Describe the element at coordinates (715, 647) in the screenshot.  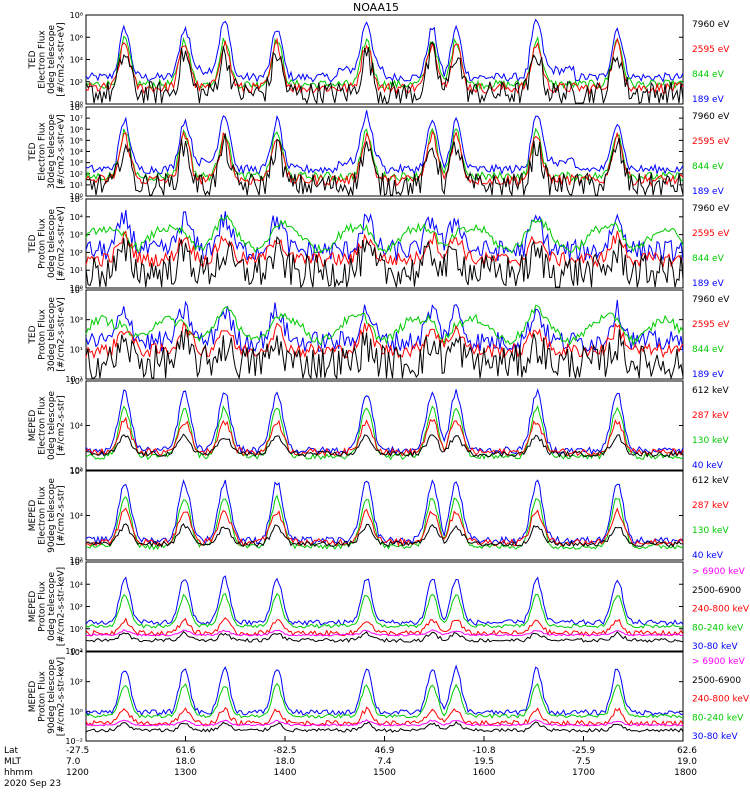
I see `legend-entry: 30-80 keV` at that location.